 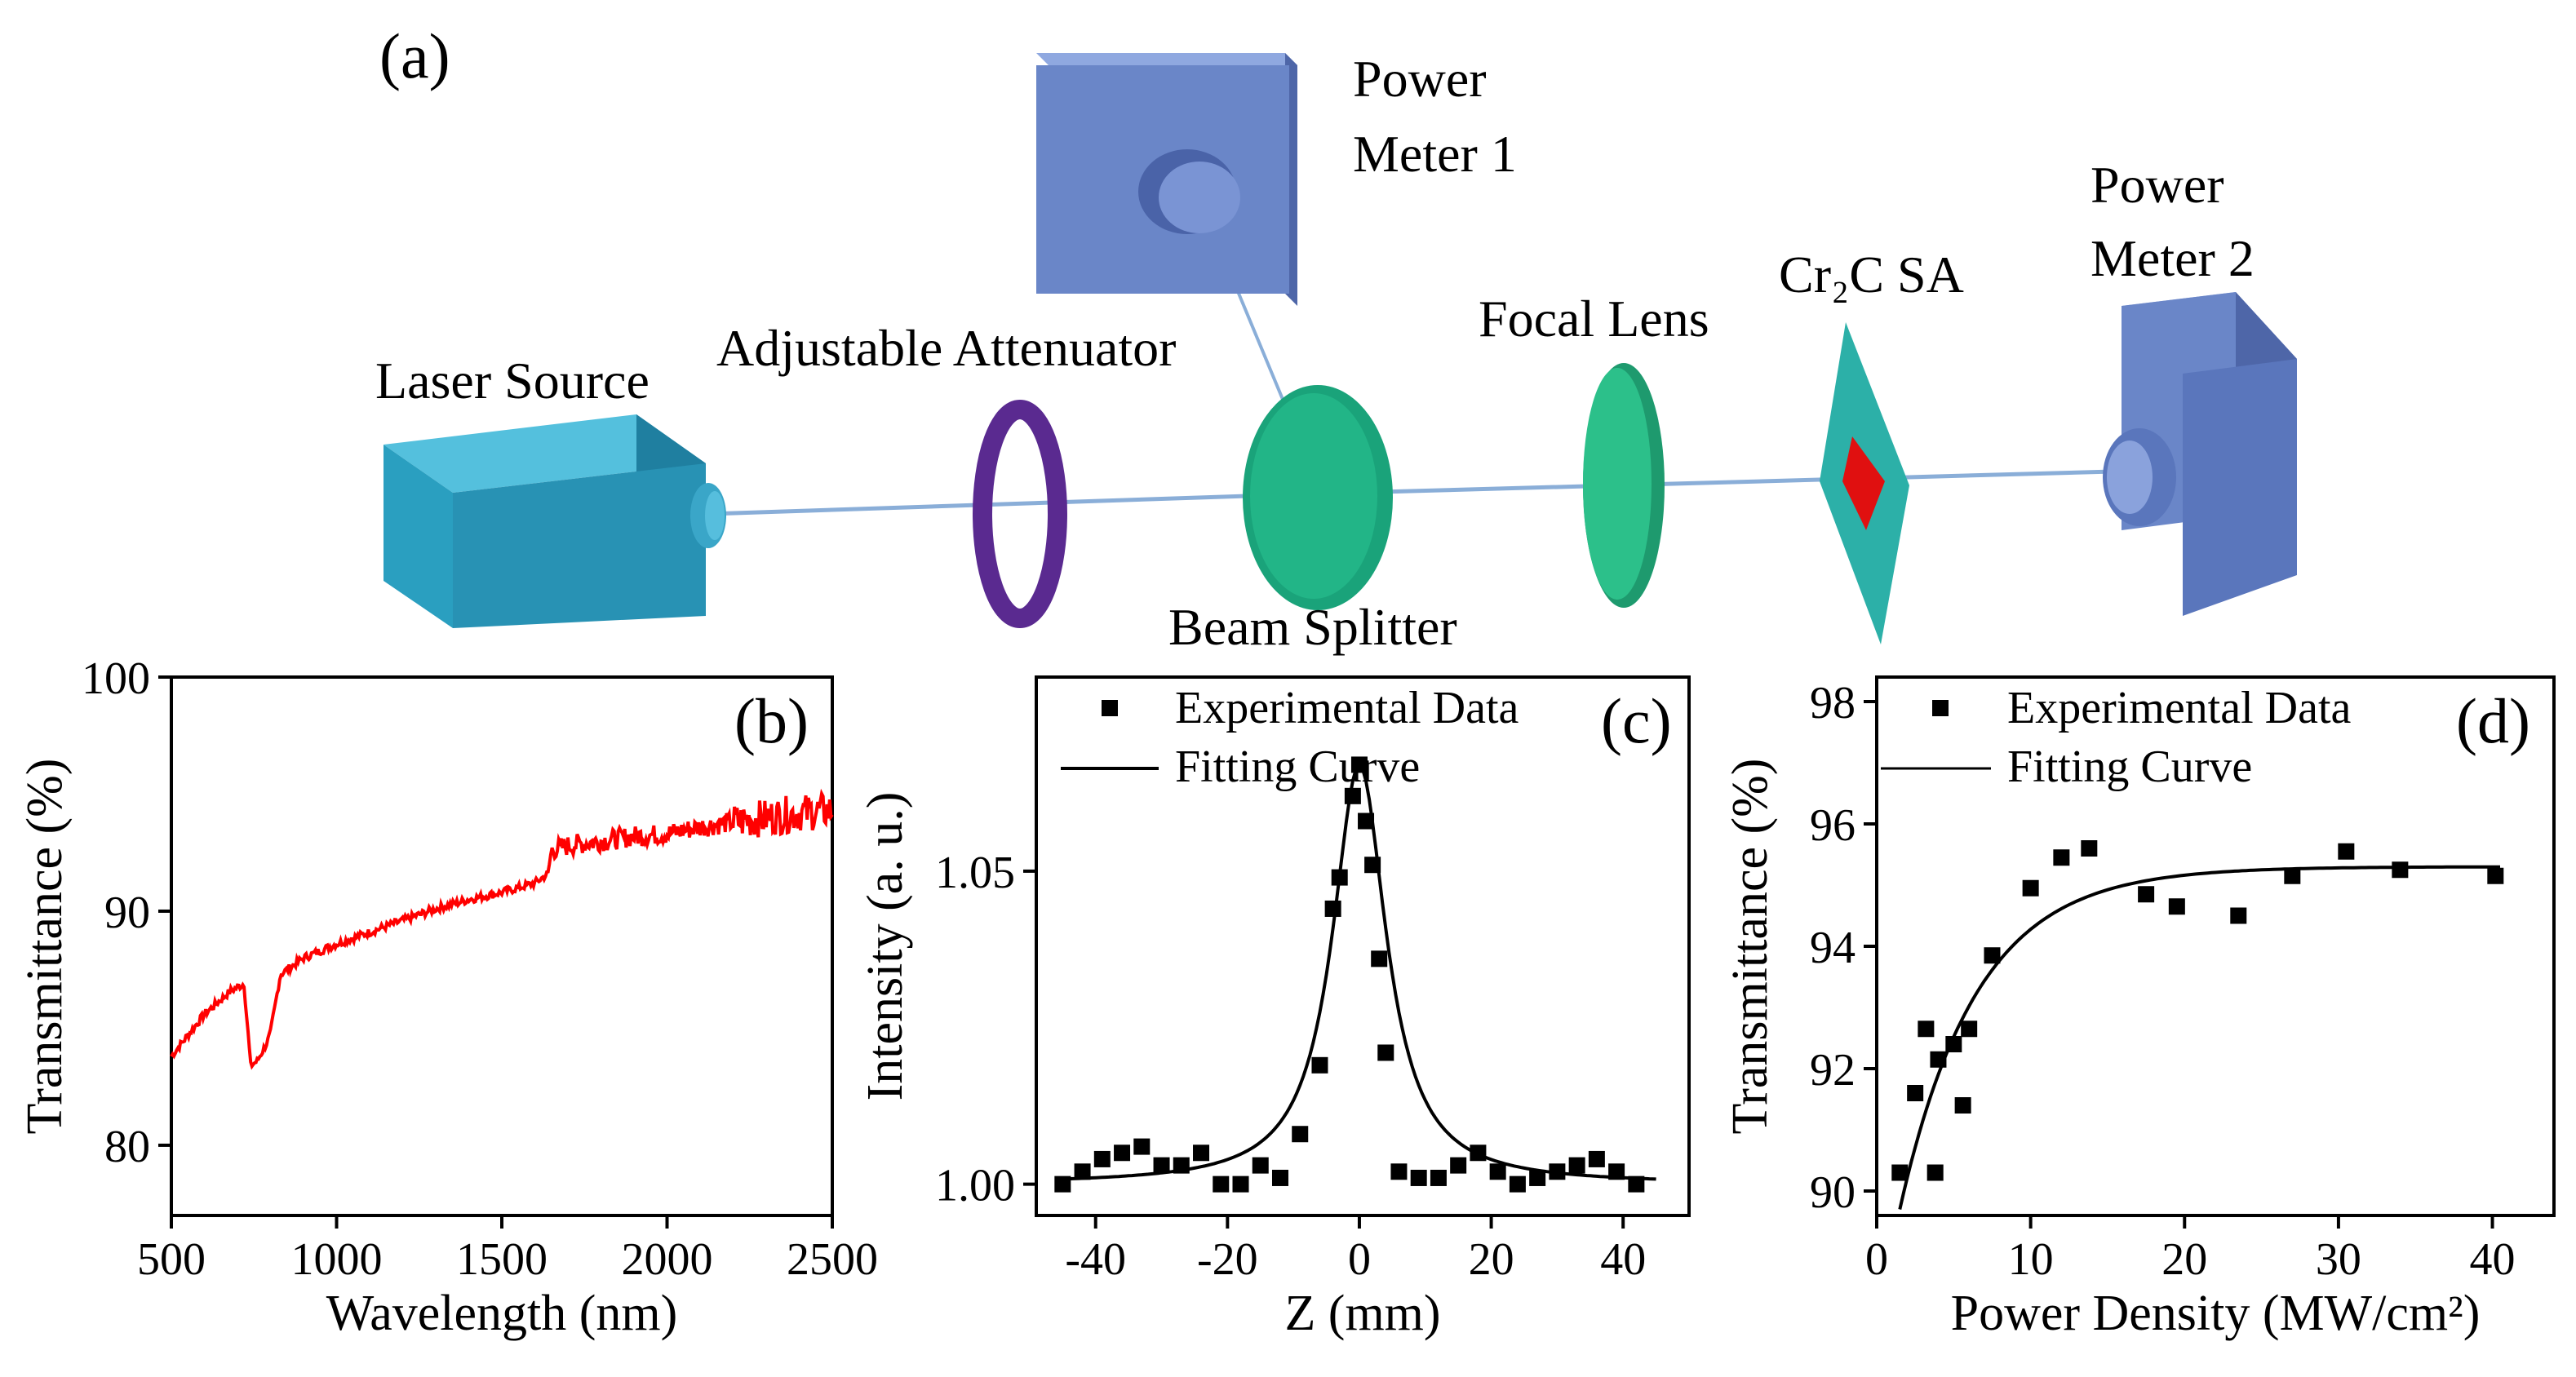 I want to click on power-meter-1-label-line2: Meter 1, so click(x=1435, y=154).